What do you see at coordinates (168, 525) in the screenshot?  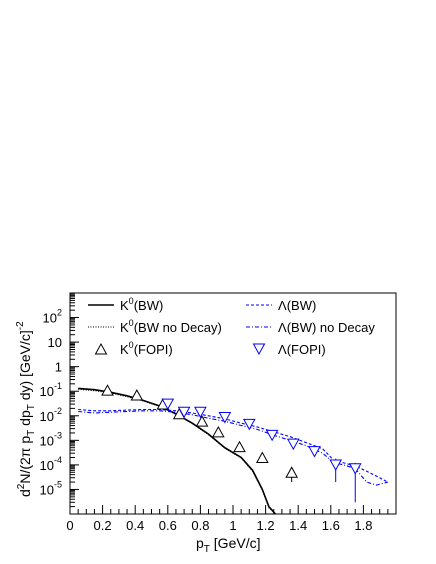 I see `x-tick-label: 0.6` at bounding box center [168, 525].